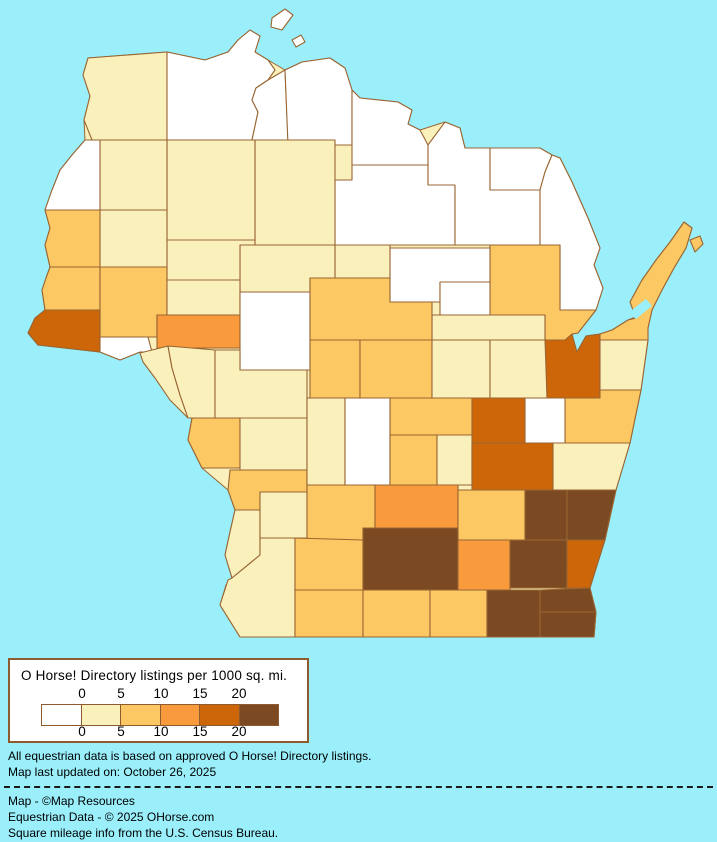 The width and height of the screenshot is (717, 842). What do you see at coordinates (64, 331) in the screenshot?
I see `county-pierce` at bounding box center [64, 331].